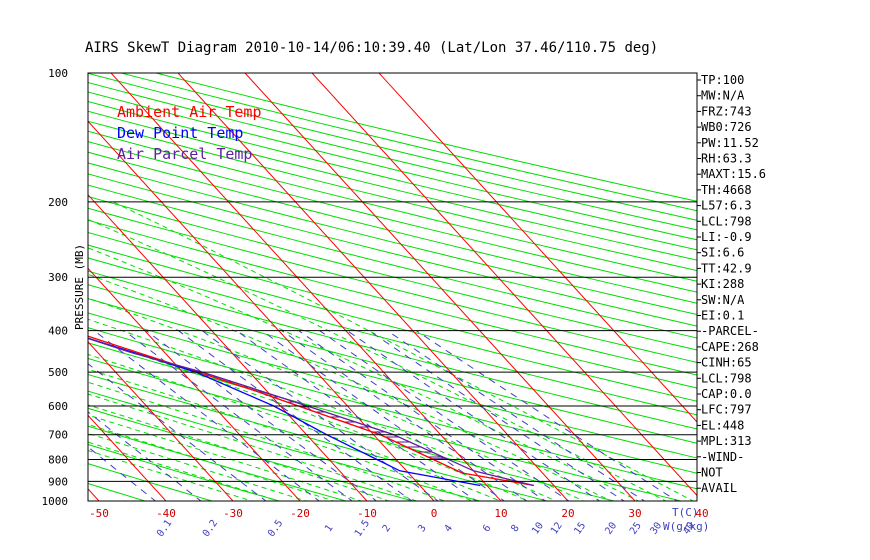 This screenshot has height=560, width=870. Describe the element at coordinates (730, 347) in the screenshot. I see `index-value: CAPE:268` at that location.